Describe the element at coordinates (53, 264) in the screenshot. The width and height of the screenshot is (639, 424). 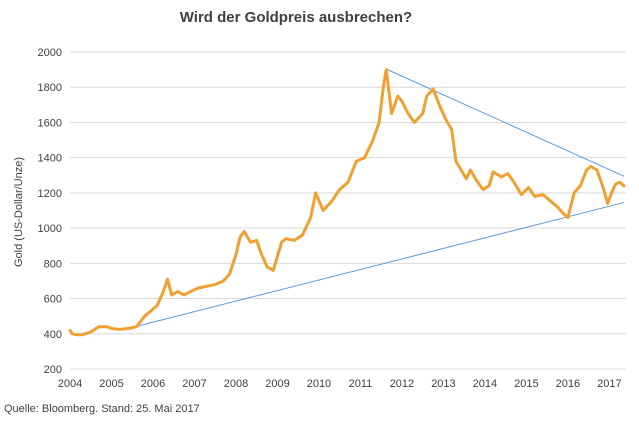
I see `y-tick-label: 800` at that location.